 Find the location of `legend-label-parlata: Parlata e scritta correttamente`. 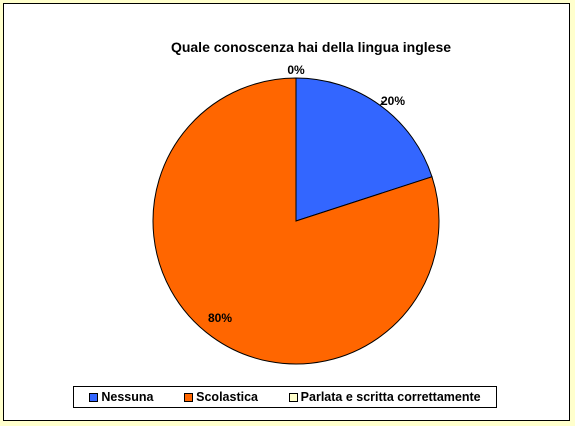

legend-label-parlata: Parlata e scritta correttamente is located at coordinates (390, 397).